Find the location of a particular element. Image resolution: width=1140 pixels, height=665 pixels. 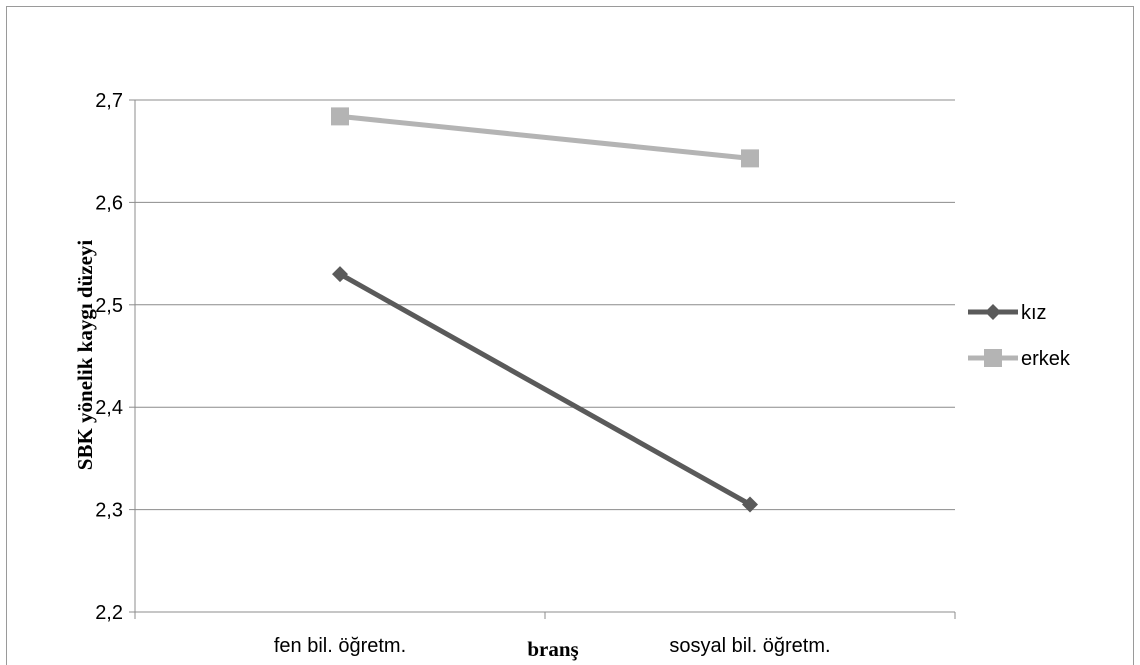

x-tick-label: fen bil. öğretm. is located at coordinates (340, 646).